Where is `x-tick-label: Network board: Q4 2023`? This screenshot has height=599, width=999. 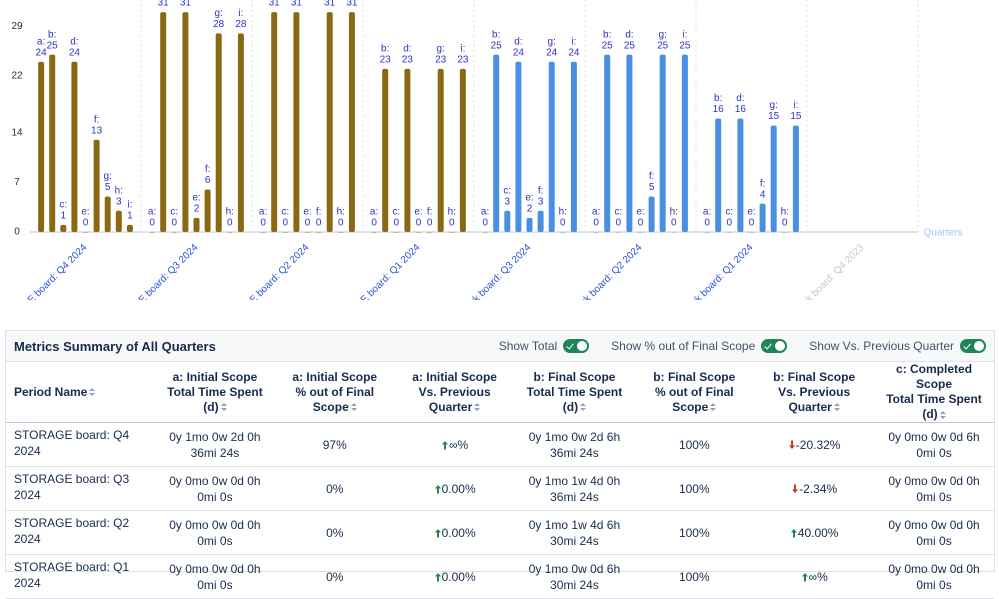 x-tick-label: Network board: Q4 2023 is located at coordinates (824, 271).